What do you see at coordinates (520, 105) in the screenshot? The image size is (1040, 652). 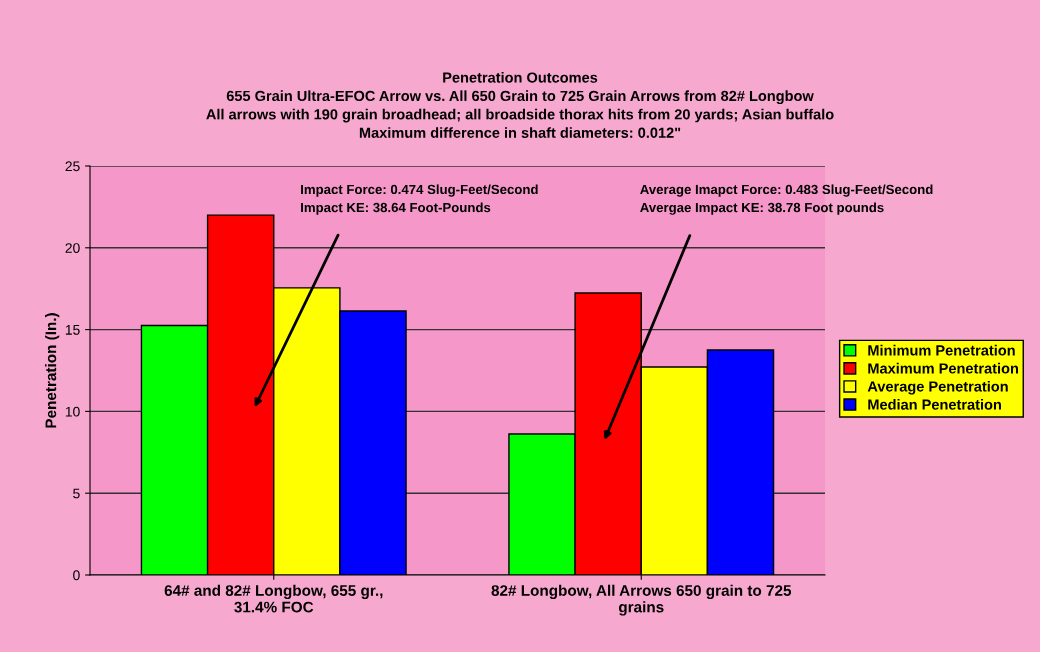 I see `chart-title: Penetration Outcomes 655 Grain Ultra-EFOC Arrow vs. All 650 Grain to 725 Grain Arrows from 82# Longbow All arrows with 190 grain broadhead; all broadside thorax hits from 20 yards; Asian buffalo Maximum difference in shaft diameters: 0.012"` at bounding box center [520, 105].